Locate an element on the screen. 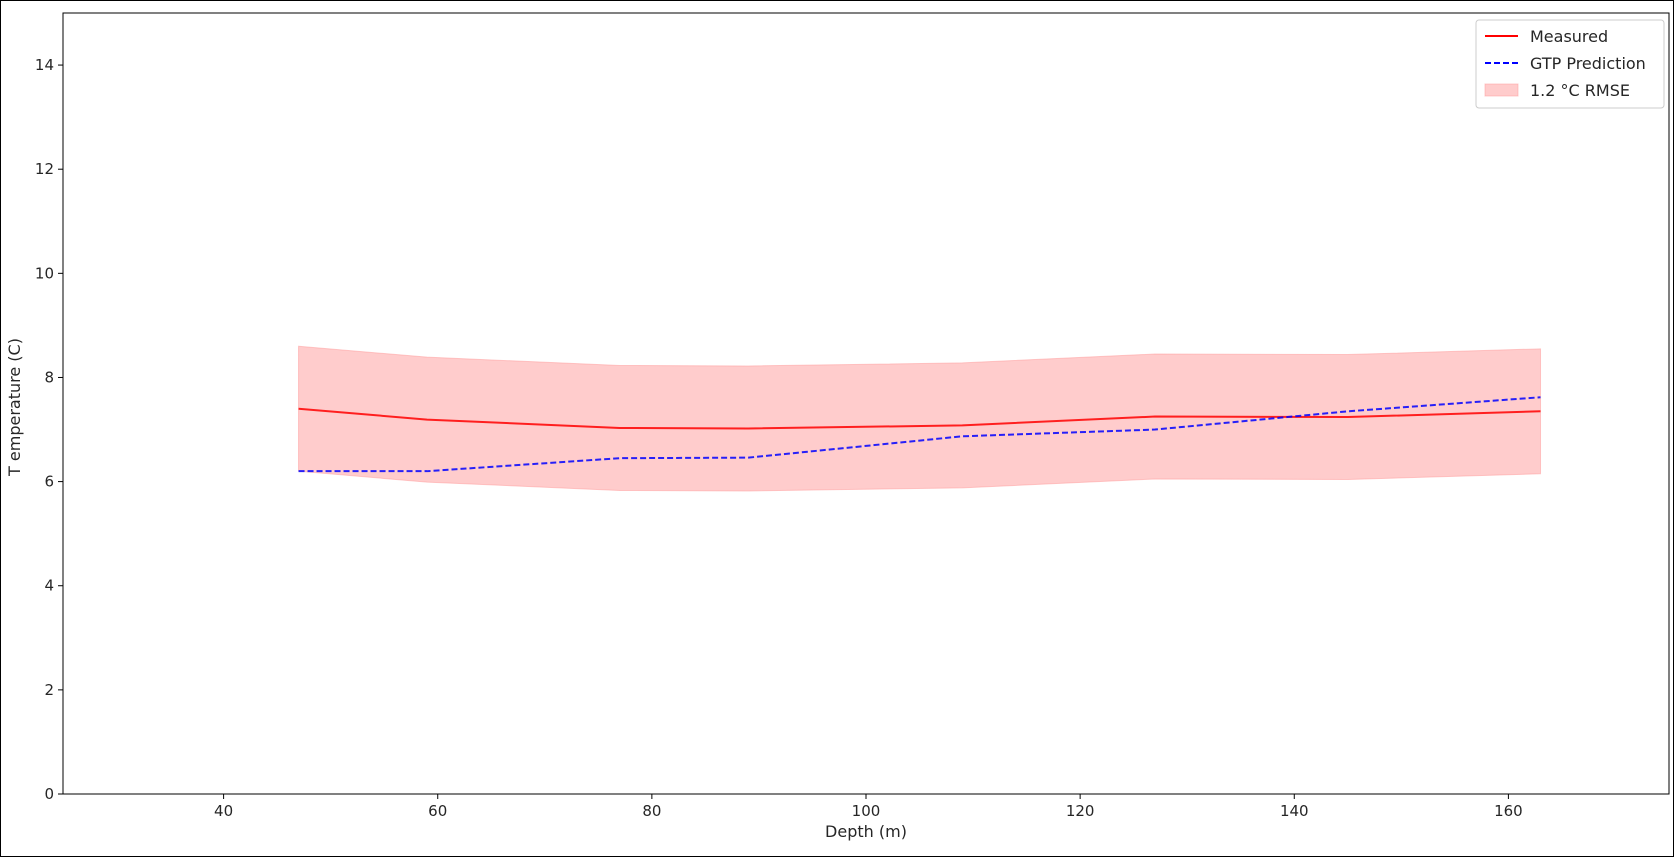  y-tick-label: 0 is located at coordinates (49, 794).